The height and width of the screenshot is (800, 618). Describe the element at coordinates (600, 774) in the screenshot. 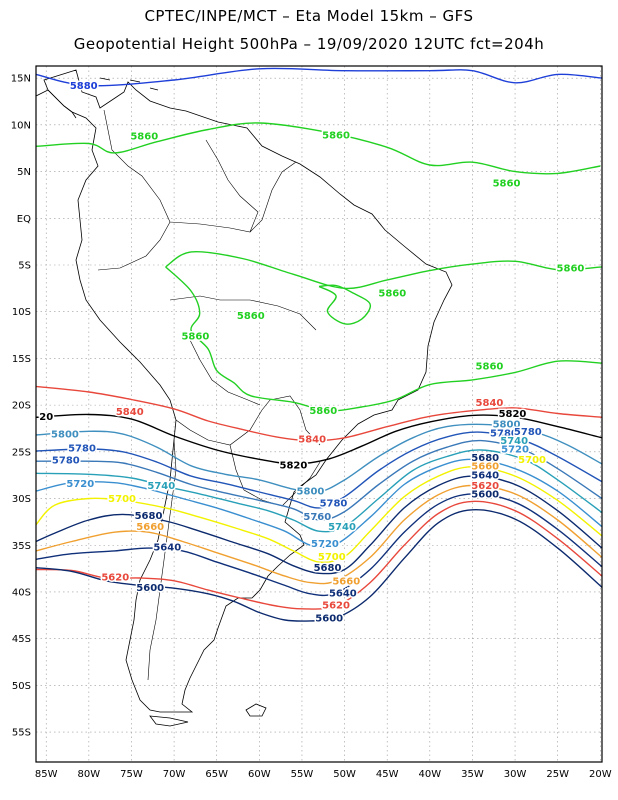

I see `lon-label: 20W` at that location.